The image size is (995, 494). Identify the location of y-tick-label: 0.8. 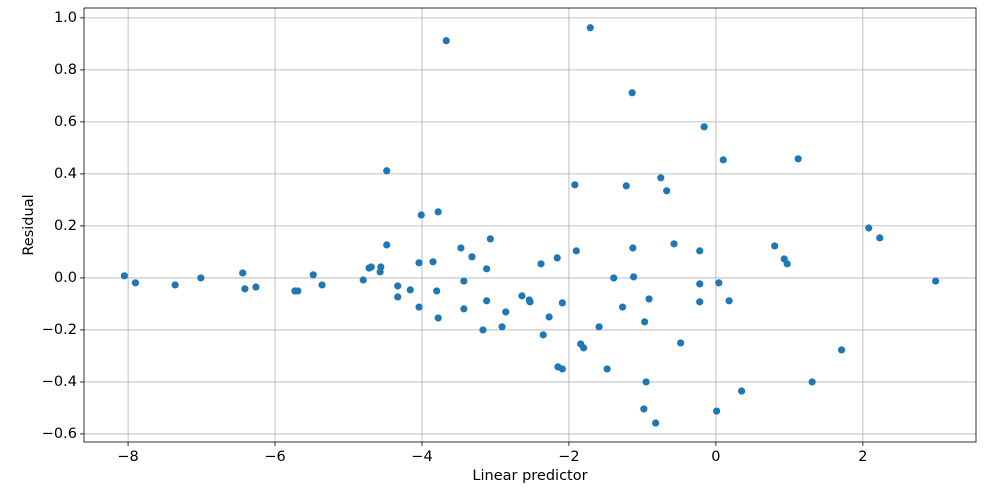
(65, 70).